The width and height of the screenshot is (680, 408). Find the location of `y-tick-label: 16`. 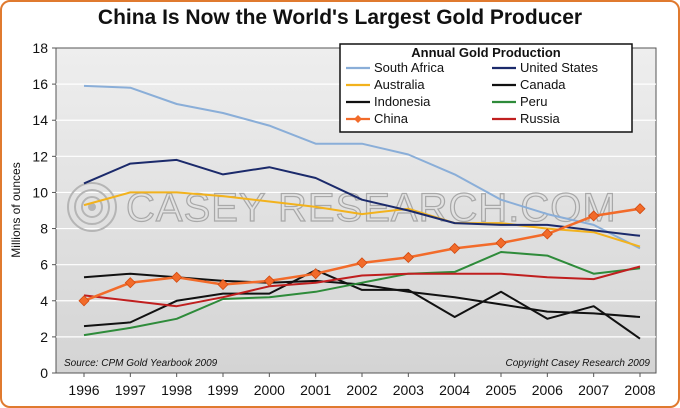

y-tick-label: 16 is located at coordinates (40, 84).